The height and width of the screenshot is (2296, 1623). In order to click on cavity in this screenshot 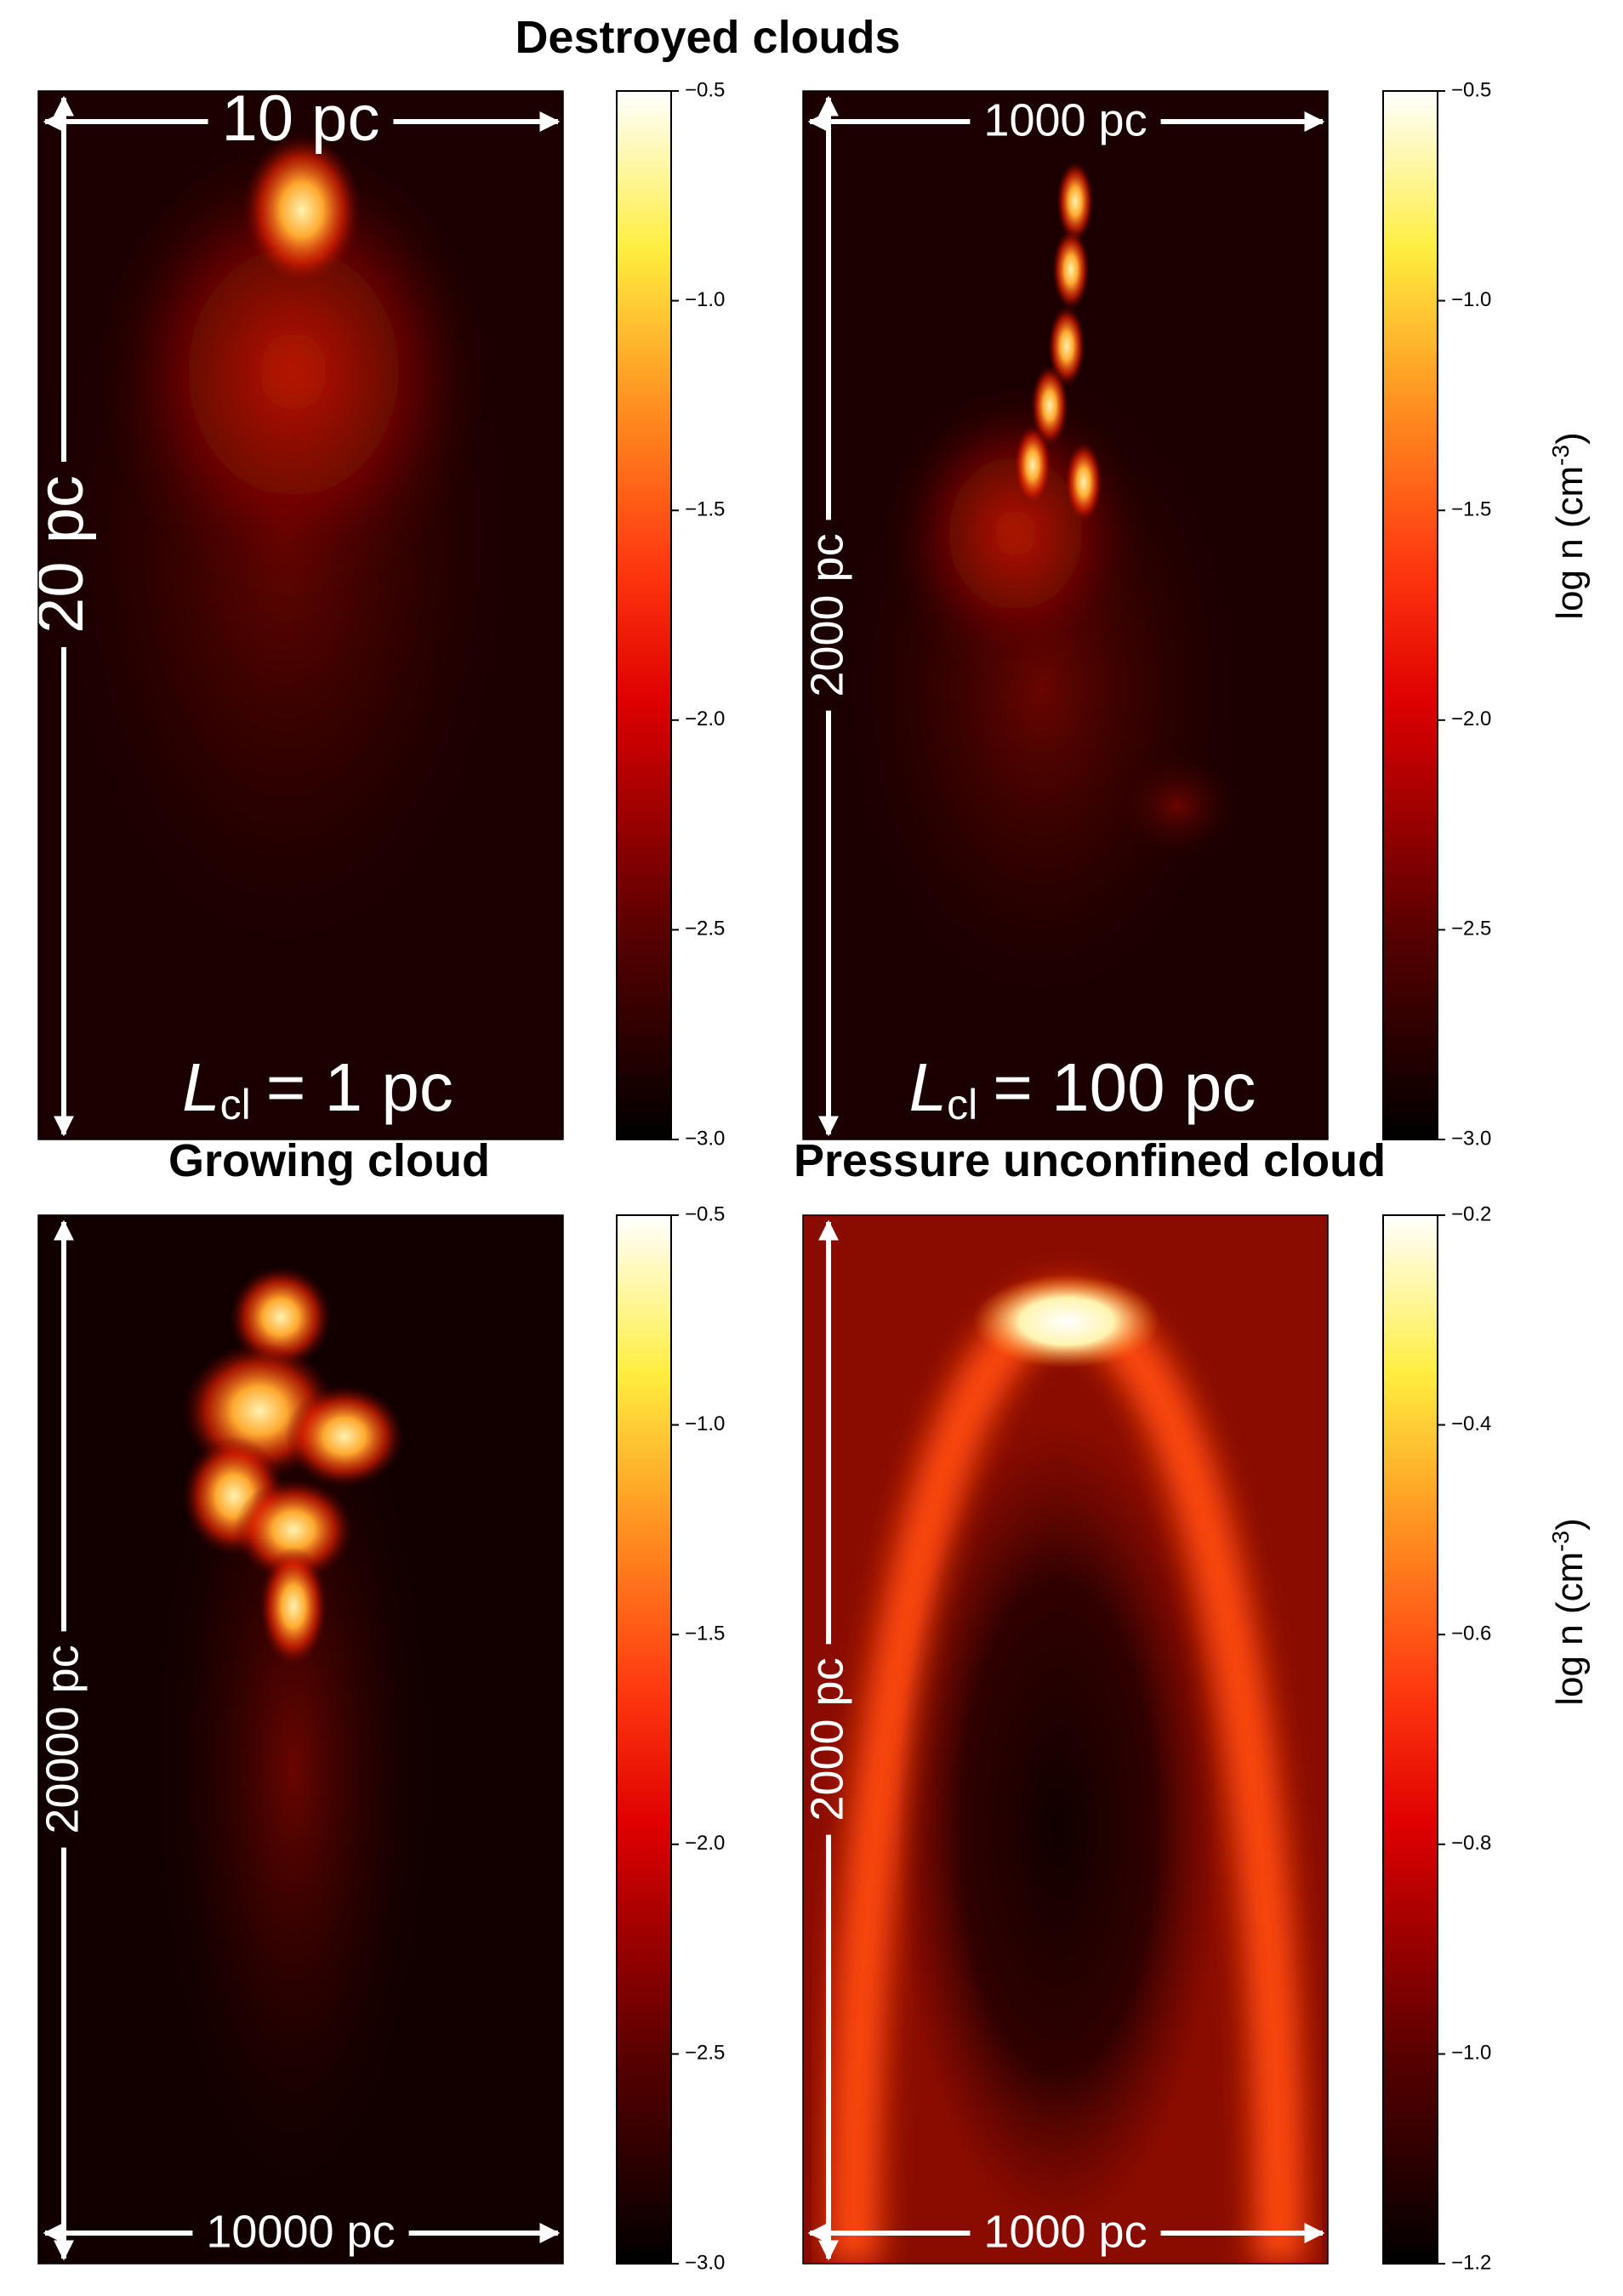, I will do `click(1058, 1827)`.